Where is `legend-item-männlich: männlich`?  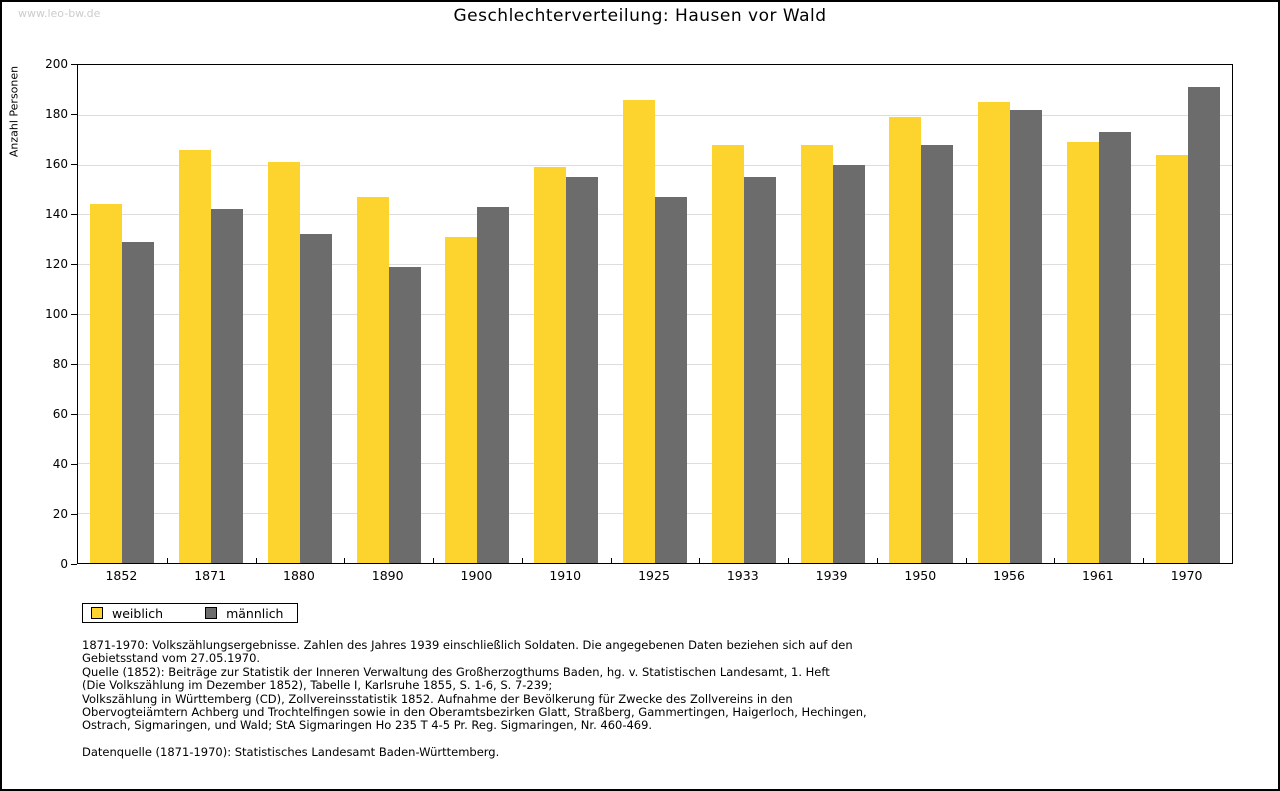
legend-item-männlich: männlich is located at coordinates (244, 613).